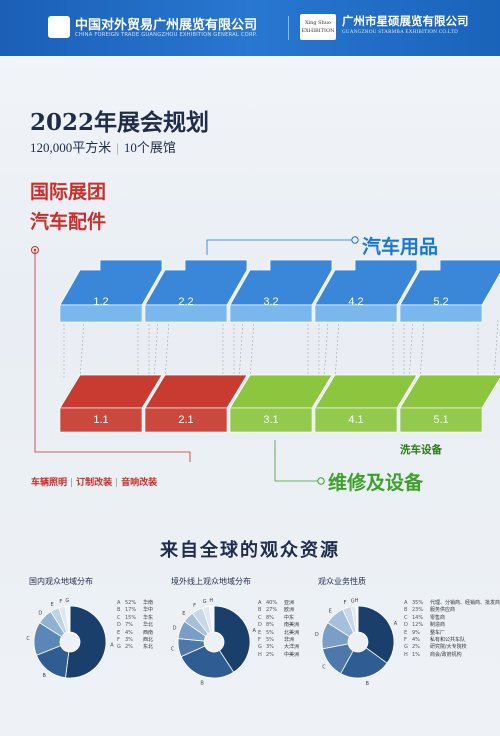  Describe the element at coordinates (292, 647) in the screenshot. I see `legend-name: 大洋洲` at that location.